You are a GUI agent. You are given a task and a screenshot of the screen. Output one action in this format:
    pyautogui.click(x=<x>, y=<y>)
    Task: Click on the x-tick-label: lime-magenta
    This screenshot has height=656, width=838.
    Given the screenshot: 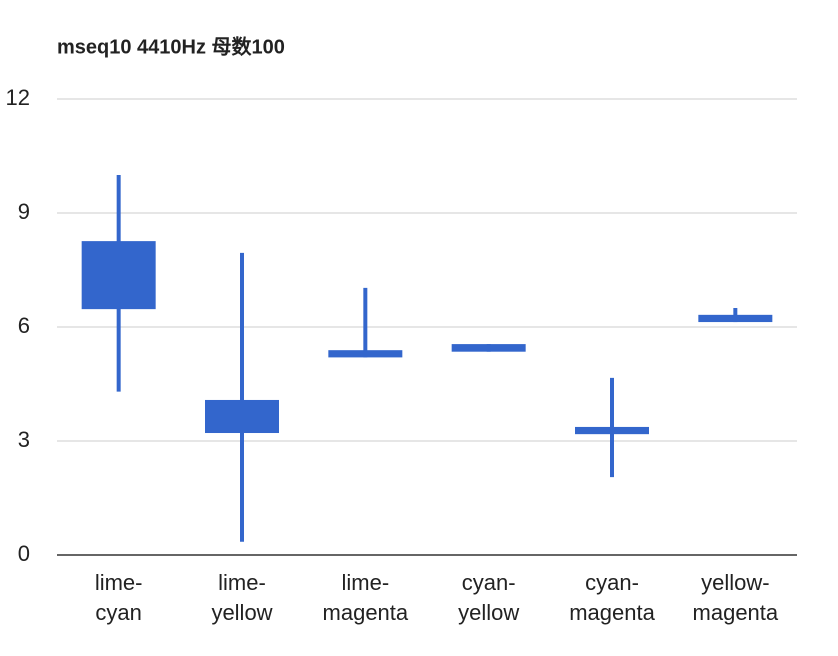 What is the action you would take?
    pyautogui.click(x=365, y=597)
    